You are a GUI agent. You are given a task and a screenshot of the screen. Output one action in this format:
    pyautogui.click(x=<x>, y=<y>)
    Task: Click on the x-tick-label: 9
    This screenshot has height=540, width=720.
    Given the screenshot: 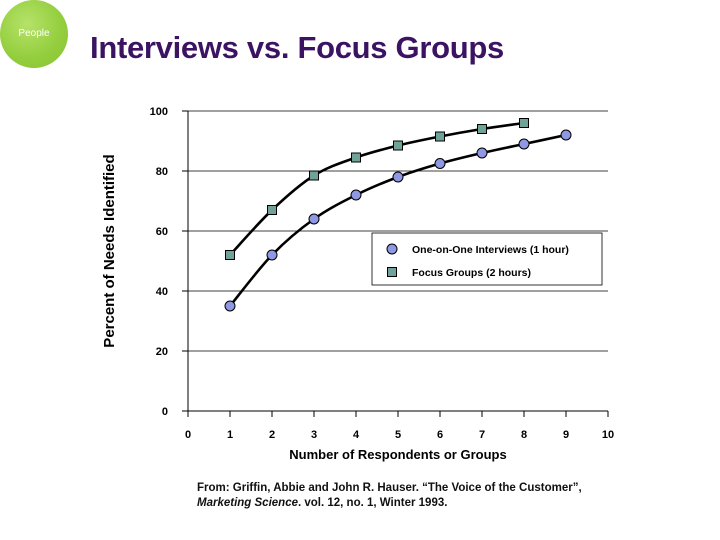 What is the action you would take?
    pyautogui.click(x=566, y=435)
    